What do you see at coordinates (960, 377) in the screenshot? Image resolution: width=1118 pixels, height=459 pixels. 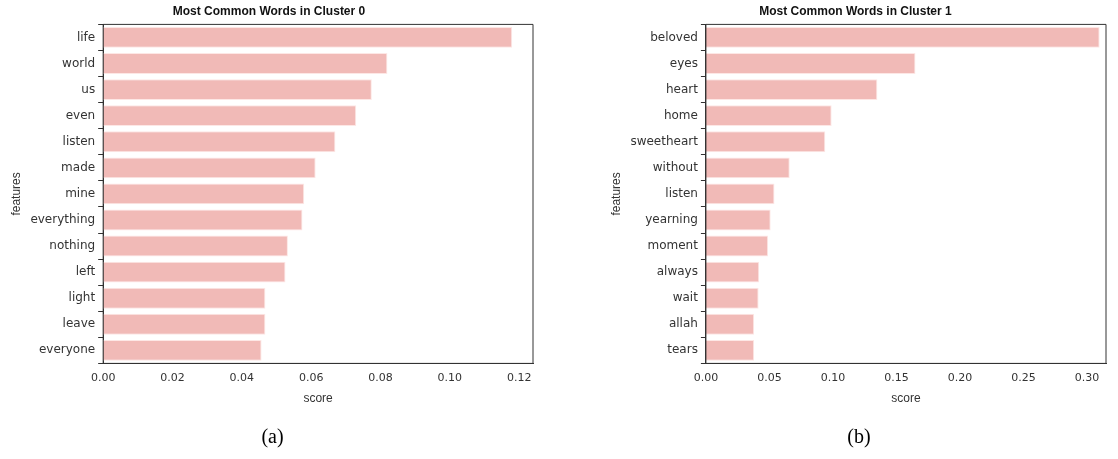 I see `x-tick-label: 0.20` at bounding box center [960, 377].